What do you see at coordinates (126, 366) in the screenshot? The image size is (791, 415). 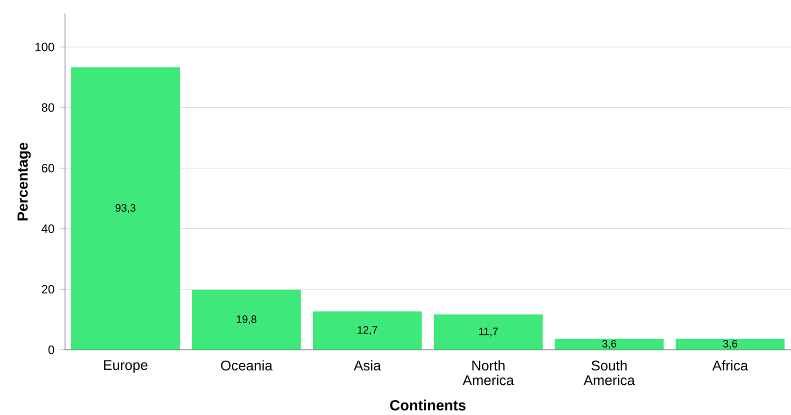 I see `x-tick-label: Europe` at bounding box center [126, 366].